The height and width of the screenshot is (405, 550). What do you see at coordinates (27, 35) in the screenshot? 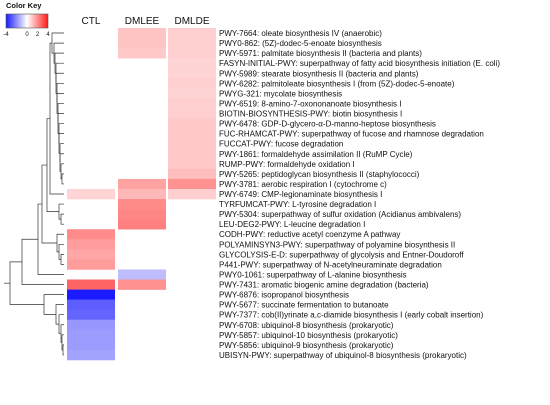
I see `color-key-tick-label: 0` at bounding box center [27, 35].